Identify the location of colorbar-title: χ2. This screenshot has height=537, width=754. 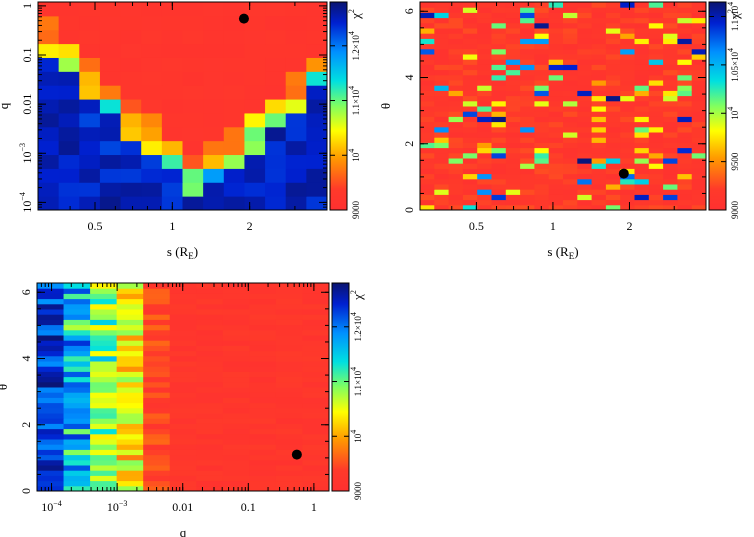
(355, 14).